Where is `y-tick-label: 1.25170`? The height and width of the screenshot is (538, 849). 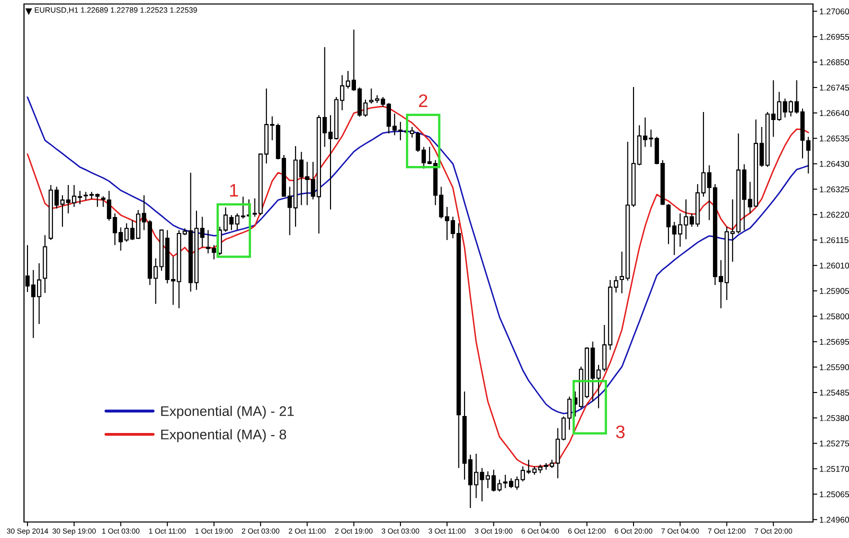 y-tick-label: 1.25170 is located at coordinates (834, 469).